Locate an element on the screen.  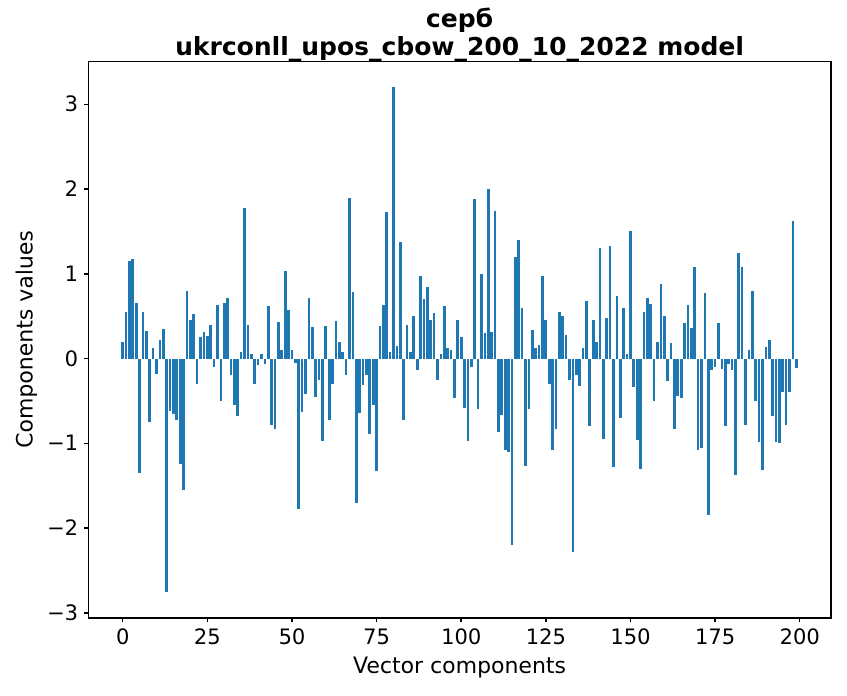
y-axis-tick-label: 3 is located at coordinates (71, 104).